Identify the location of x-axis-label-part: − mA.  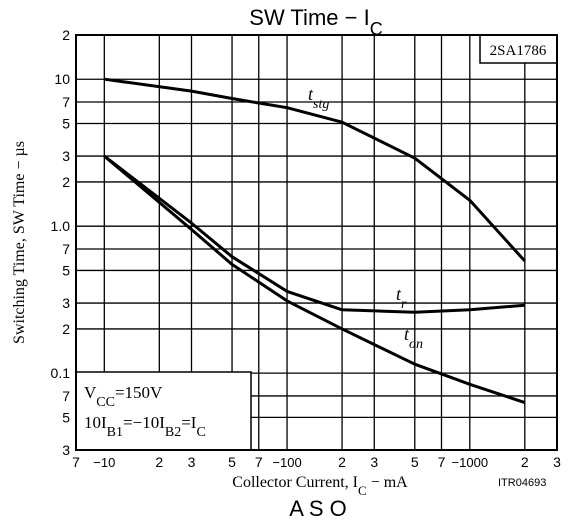
(387, 482).